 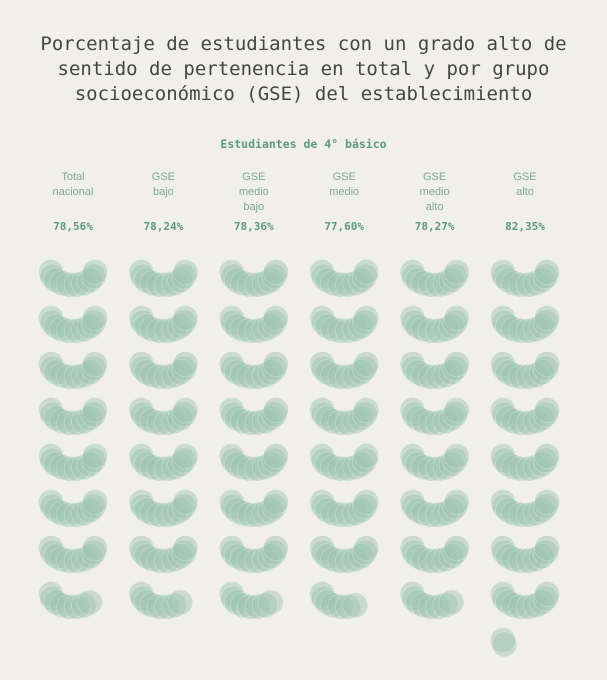 What do you see at coordinates (163, 226) in the screenshot?
I see `value-label: 78,24%` at bounding box center [163, 226].